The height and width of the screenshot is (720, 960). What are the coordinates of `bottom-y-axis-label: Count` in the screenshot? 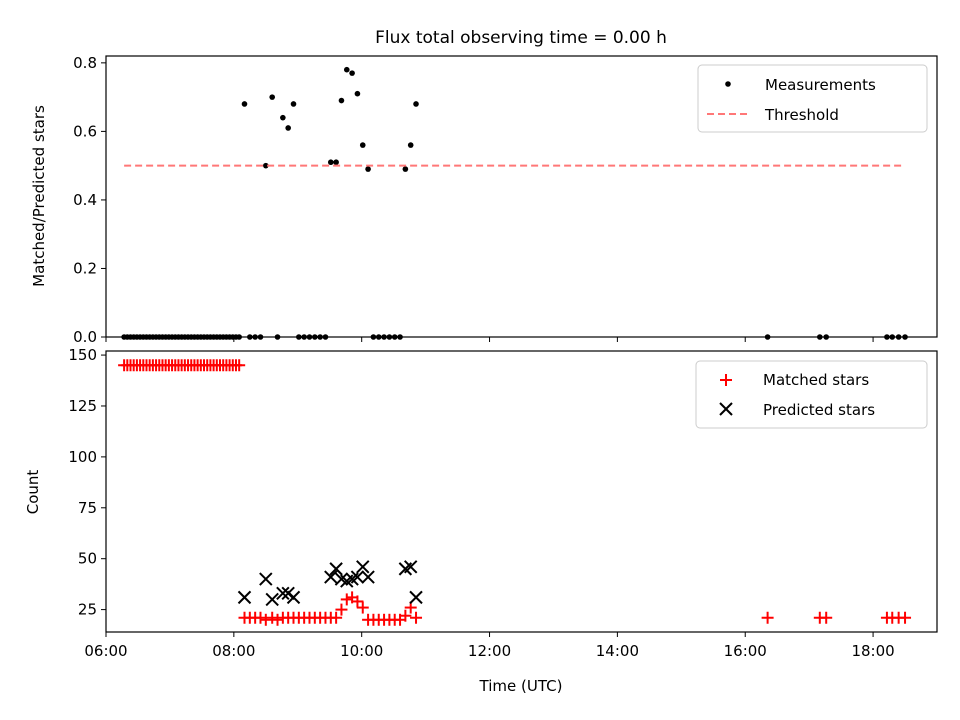 It's located at (33, 492).